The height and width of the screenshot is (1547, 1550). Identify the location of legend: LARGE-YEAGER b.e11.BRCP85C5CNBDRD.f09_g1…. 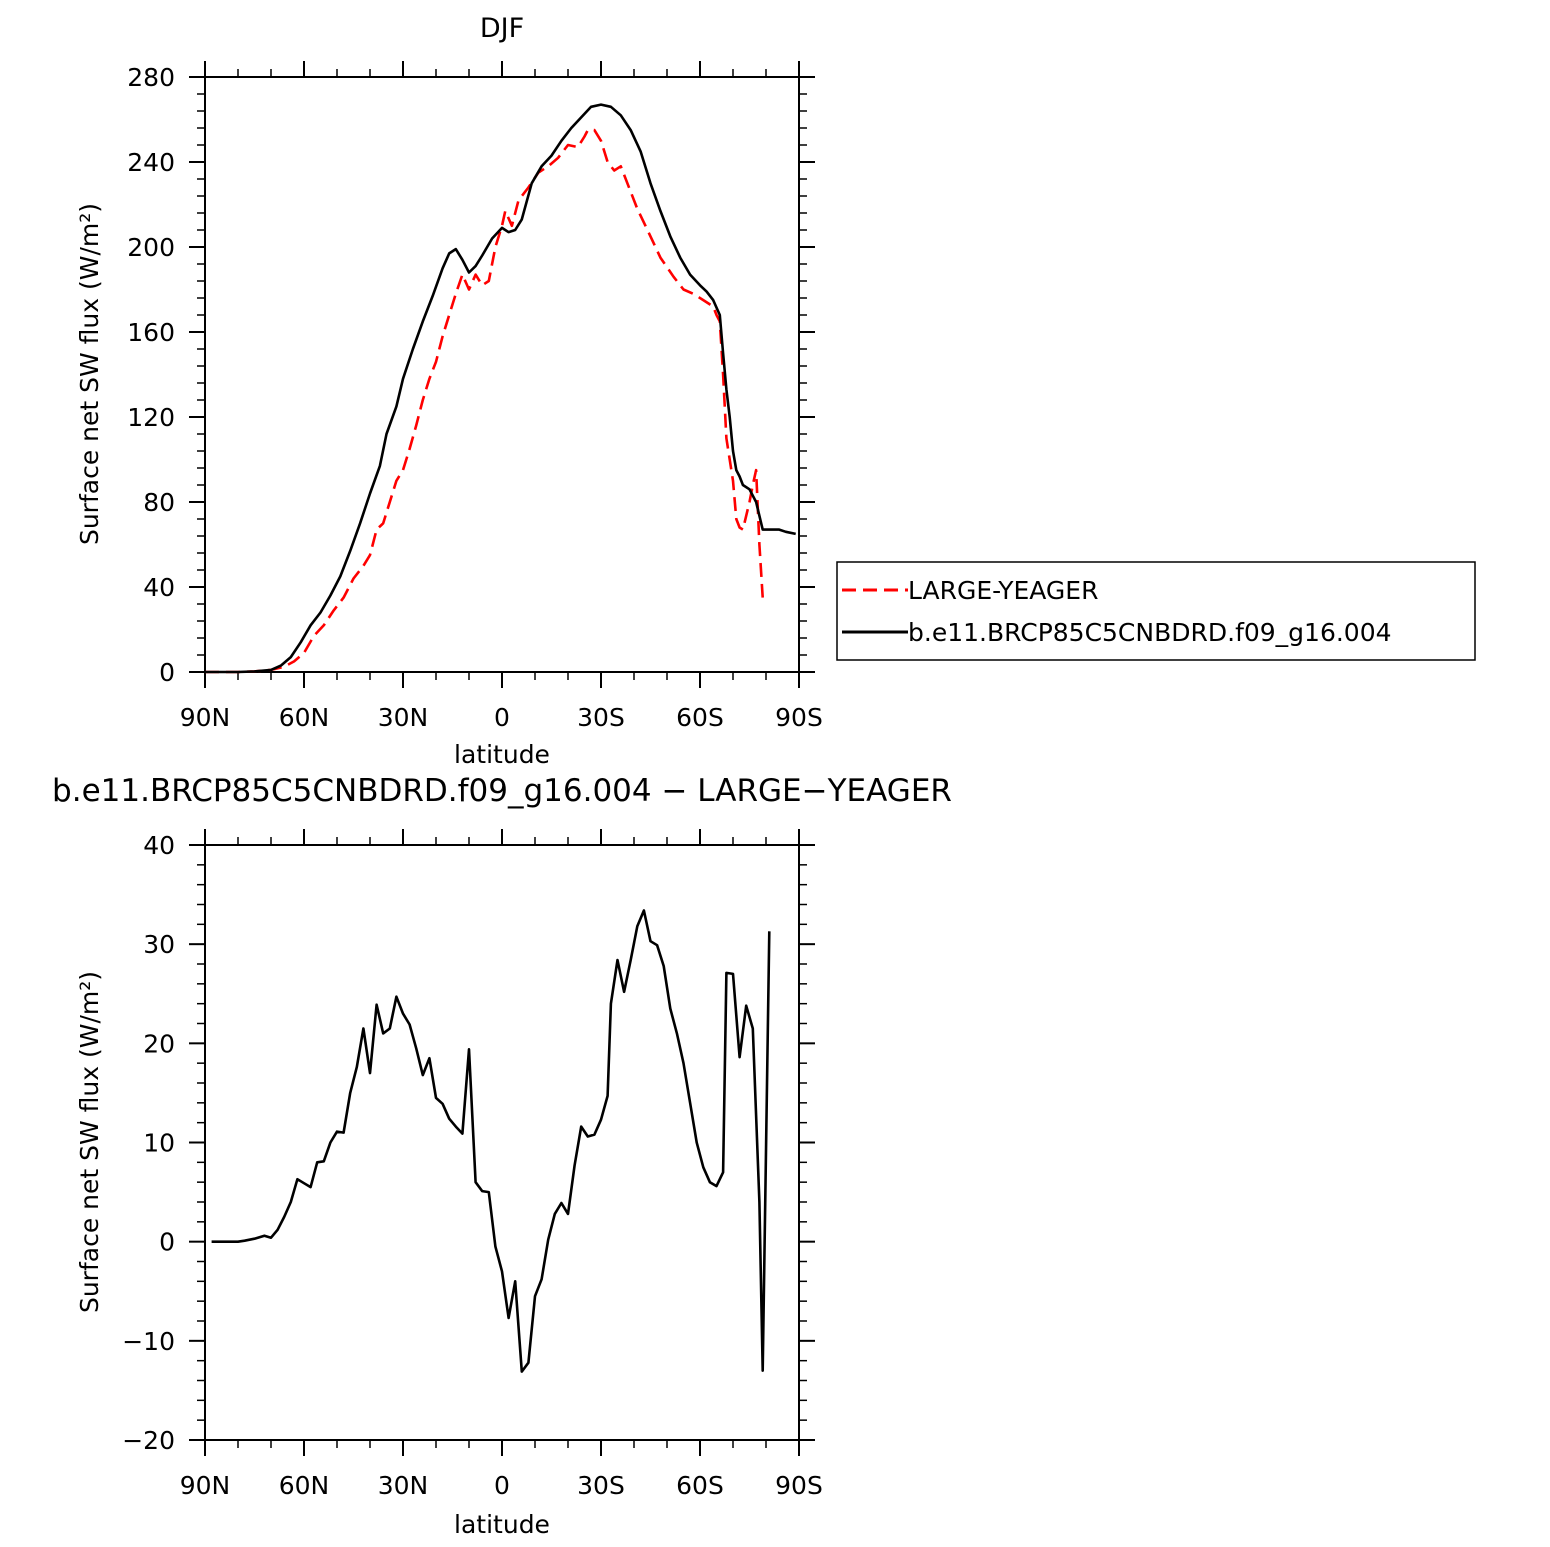
(1156, 611).